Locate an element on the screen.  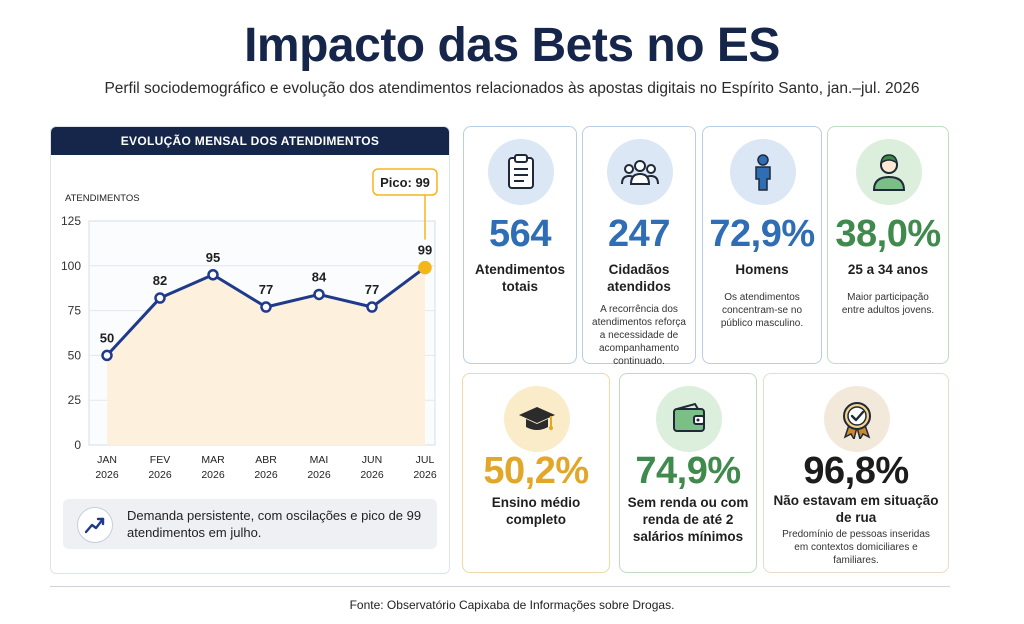
y-axis-label: ATENDIMENTOS is located at coordinates (102, 198).